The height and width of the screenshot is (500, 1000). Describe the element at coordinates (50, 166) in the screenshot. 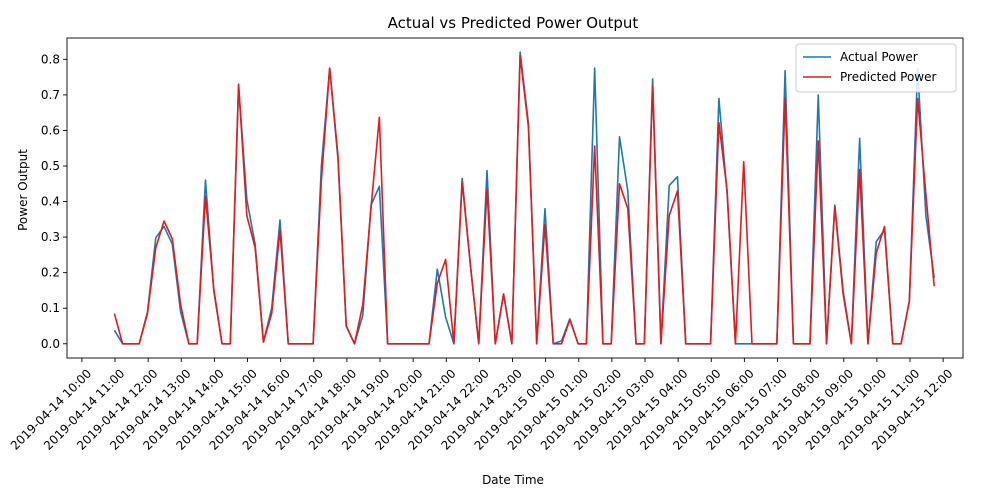

I see `y-tick-label: 0.5` at that location.